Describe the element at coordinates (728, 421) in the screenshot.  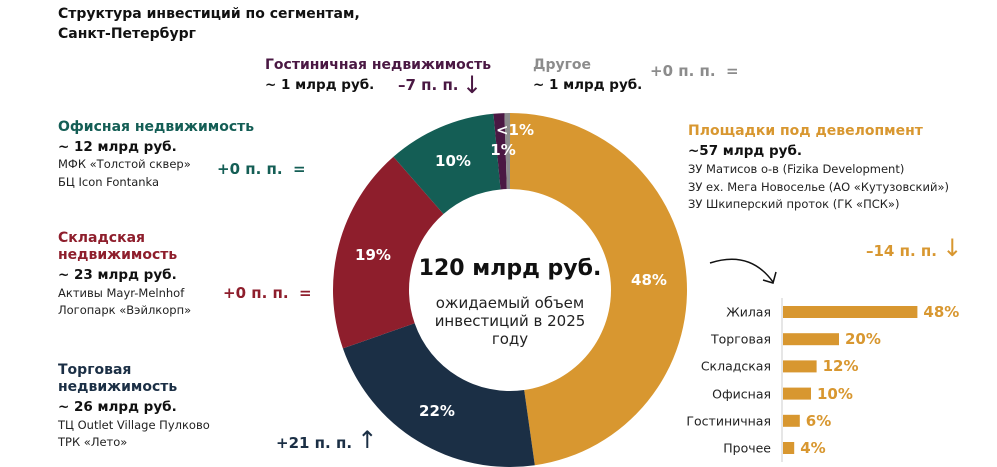
I see `bar-category-label: Гостиничная` at that location.